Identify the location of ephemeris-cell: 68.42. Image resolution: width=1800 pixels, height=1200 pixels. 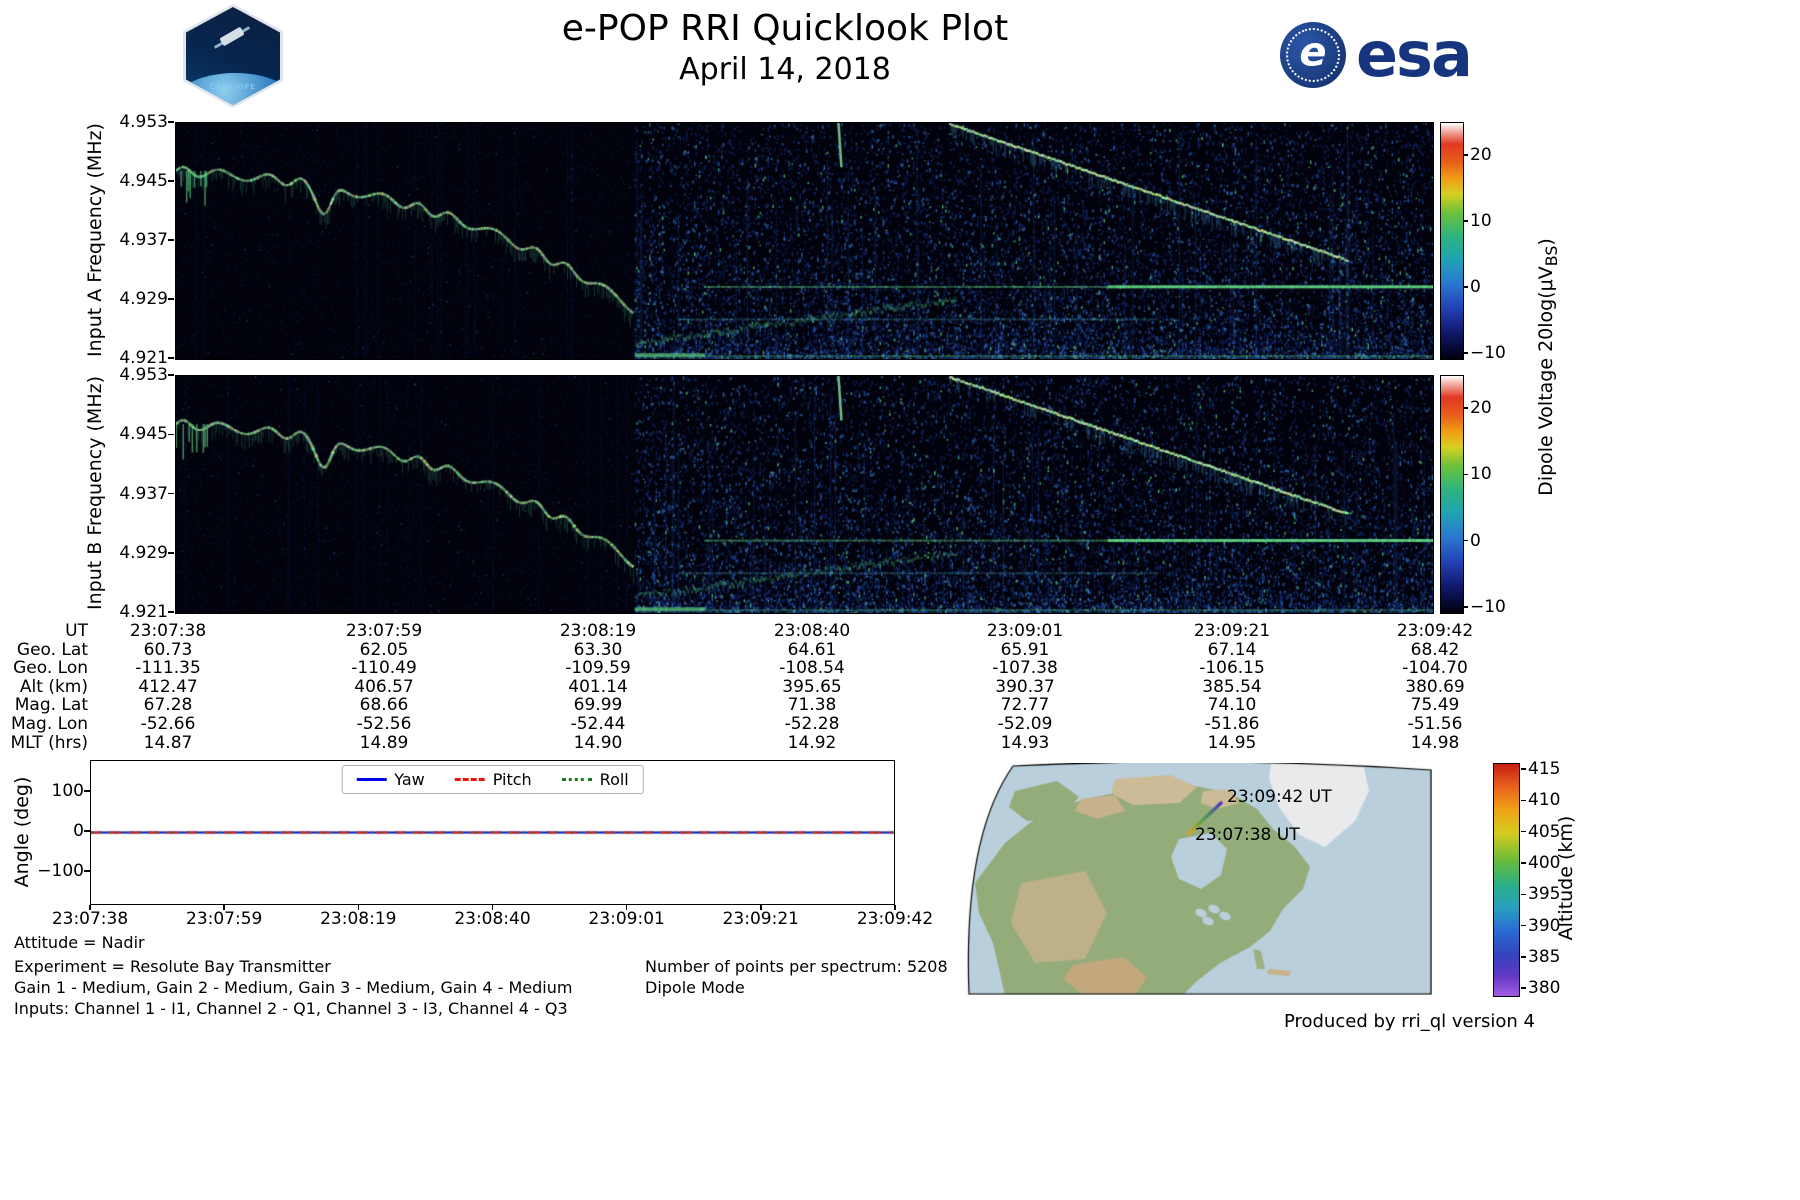
(1435, 649).